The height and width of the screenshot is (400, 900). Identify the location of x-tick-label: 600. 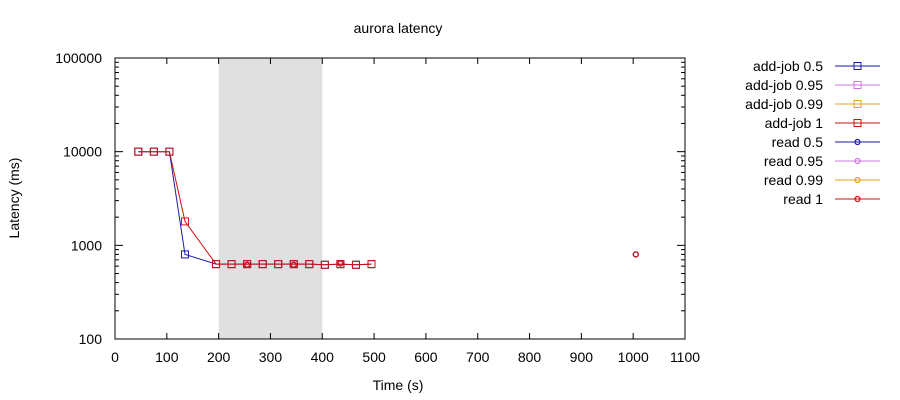
(426, 357).